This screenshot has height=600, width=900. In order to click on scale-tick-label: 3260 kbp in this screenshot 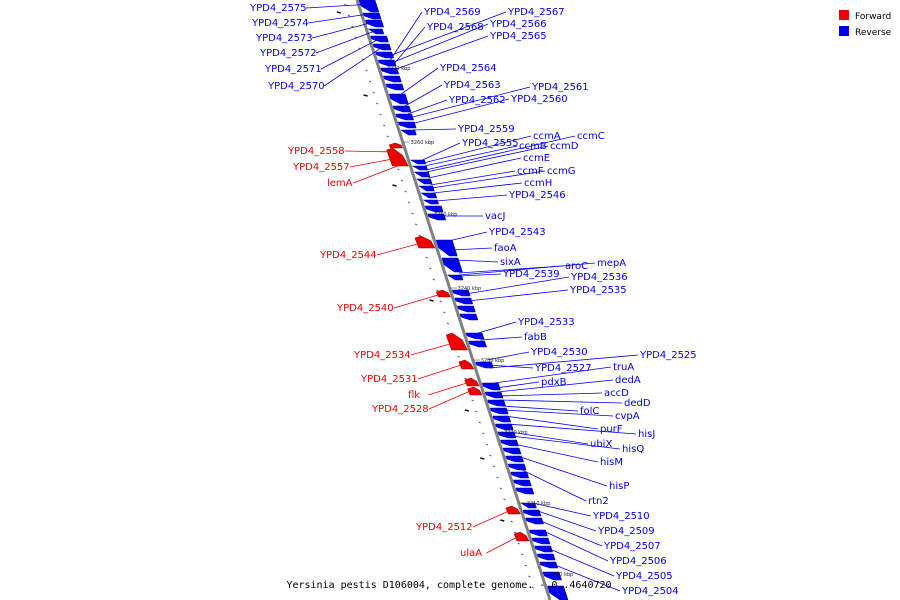, I will do `click(423, 143)`.